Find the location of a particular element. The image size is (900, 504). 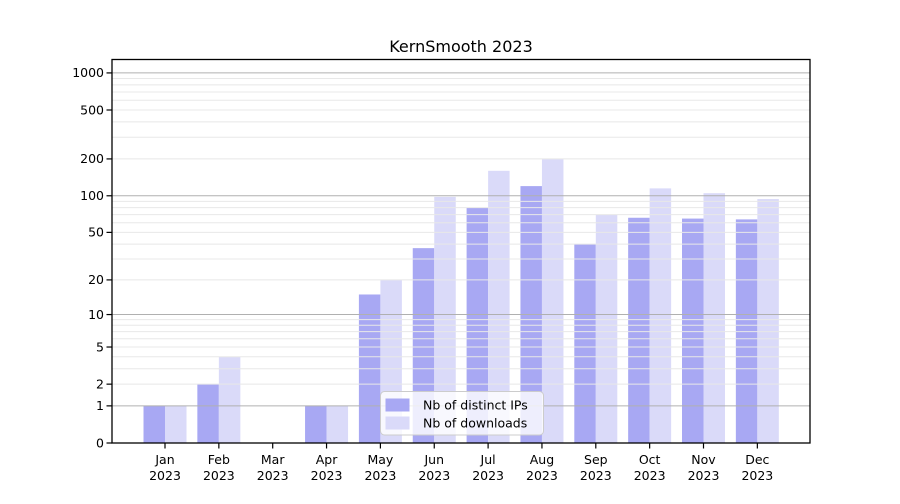

y-tick-label: 200 is located at coordinates (92, 158).